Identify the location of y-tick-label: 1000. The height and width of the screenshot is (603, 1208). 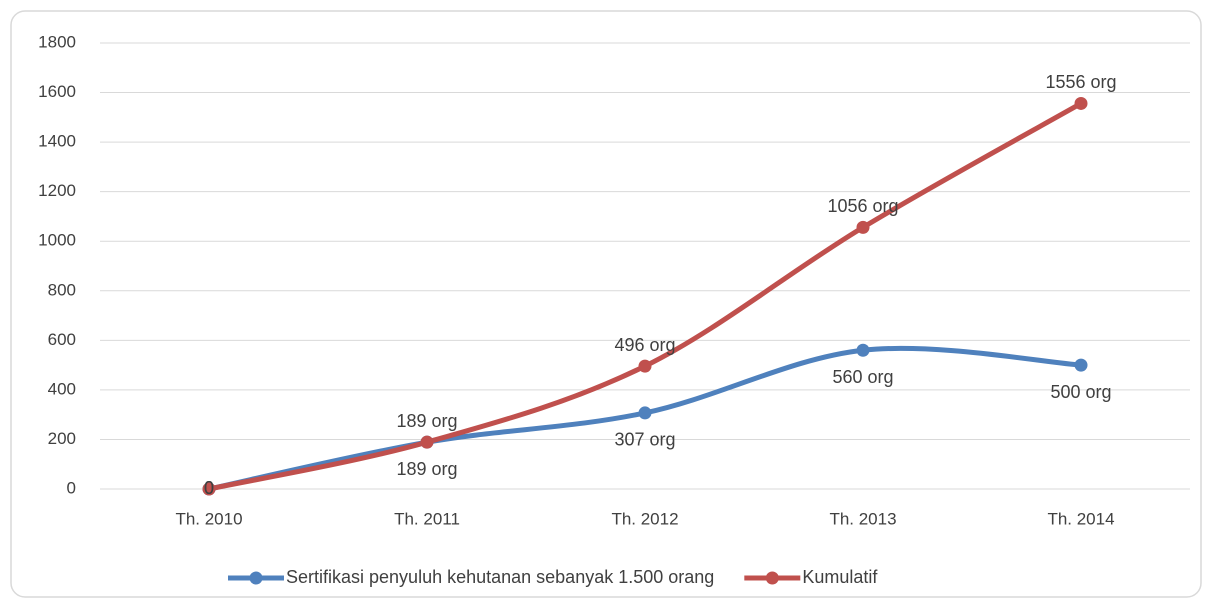
(57, 240).